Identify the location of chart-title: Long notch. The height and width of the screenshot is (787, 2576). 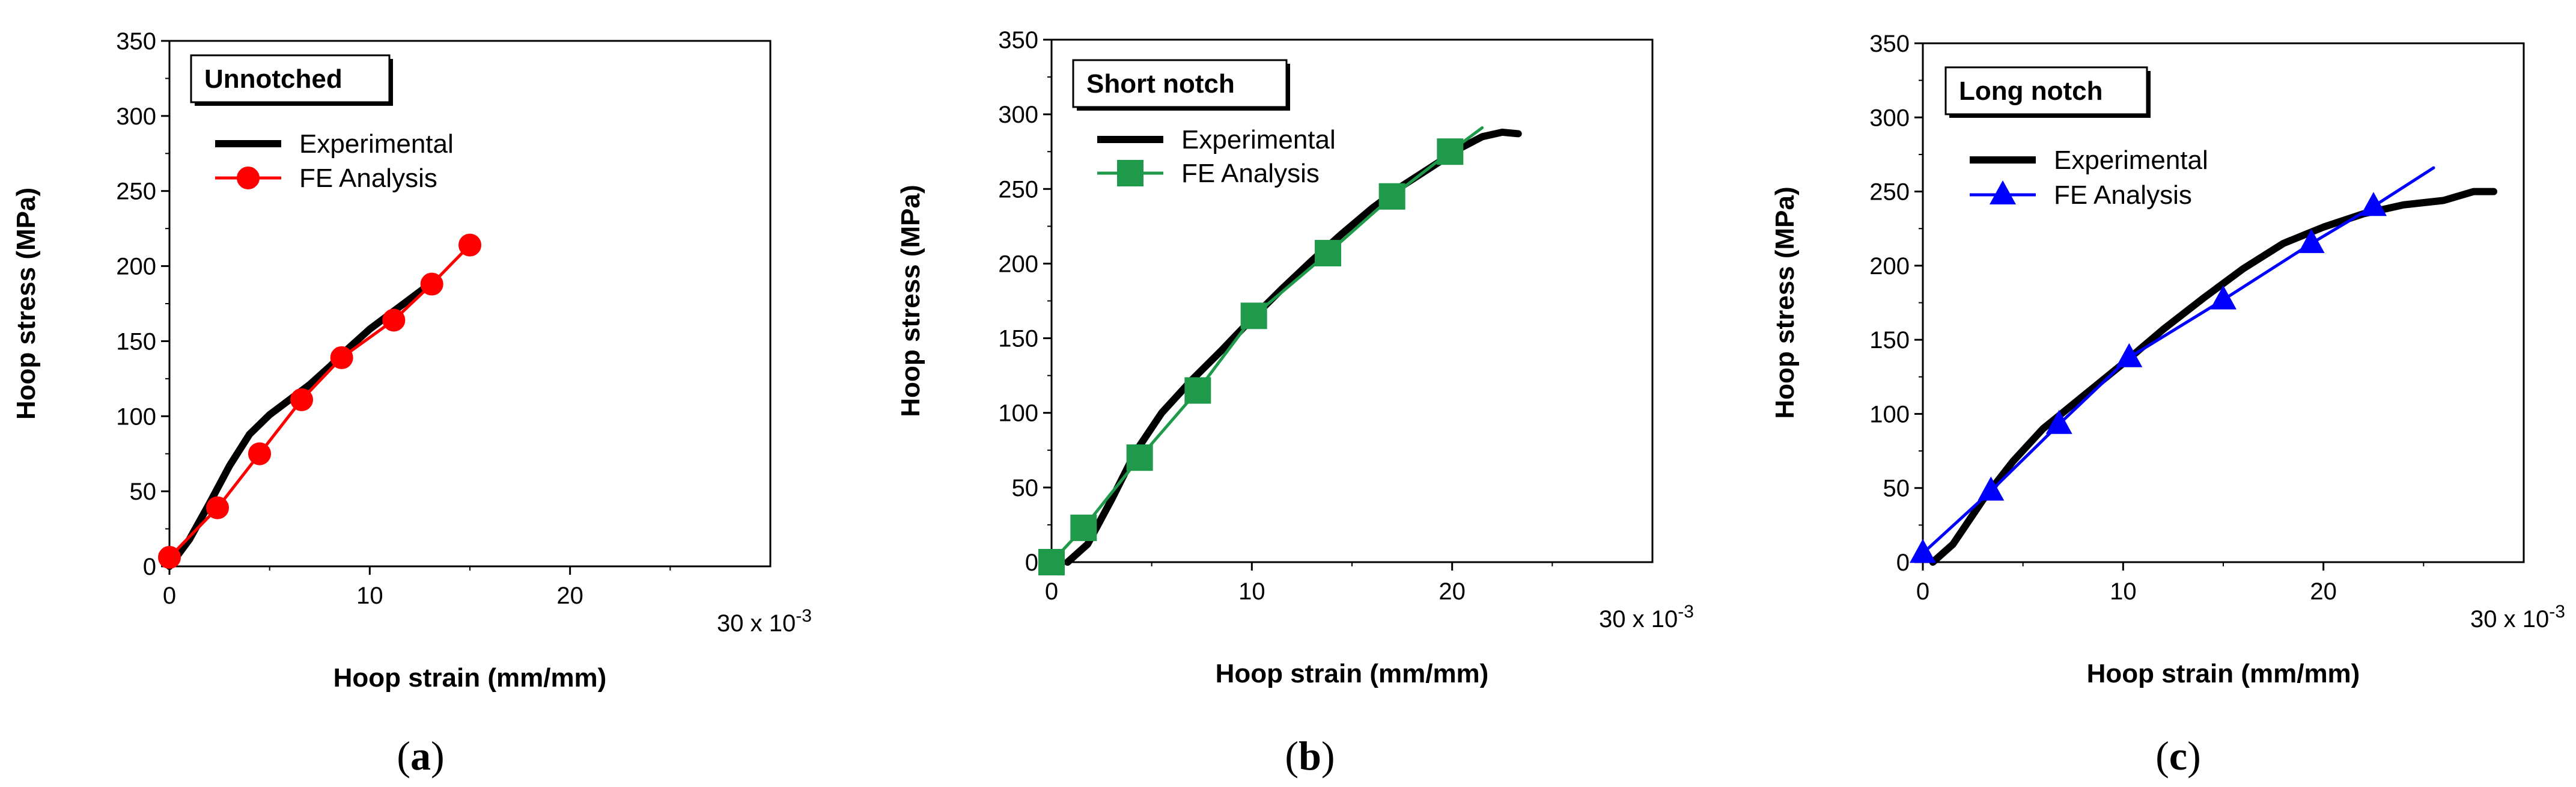
(2031, 91).